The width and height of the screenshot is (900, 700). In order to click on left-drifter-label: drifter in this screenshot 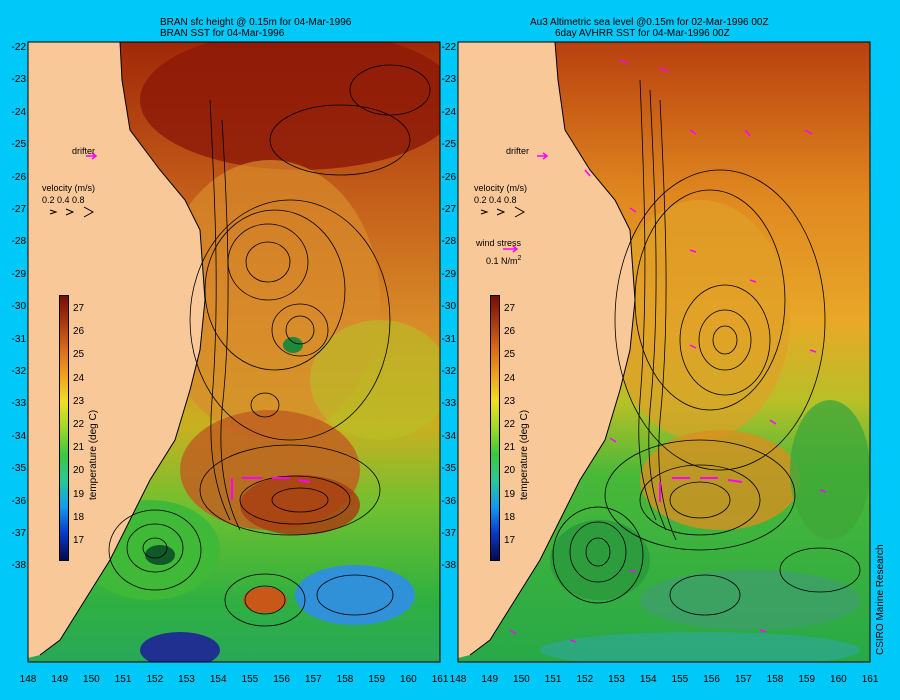, I will do `click(84, 151)`.